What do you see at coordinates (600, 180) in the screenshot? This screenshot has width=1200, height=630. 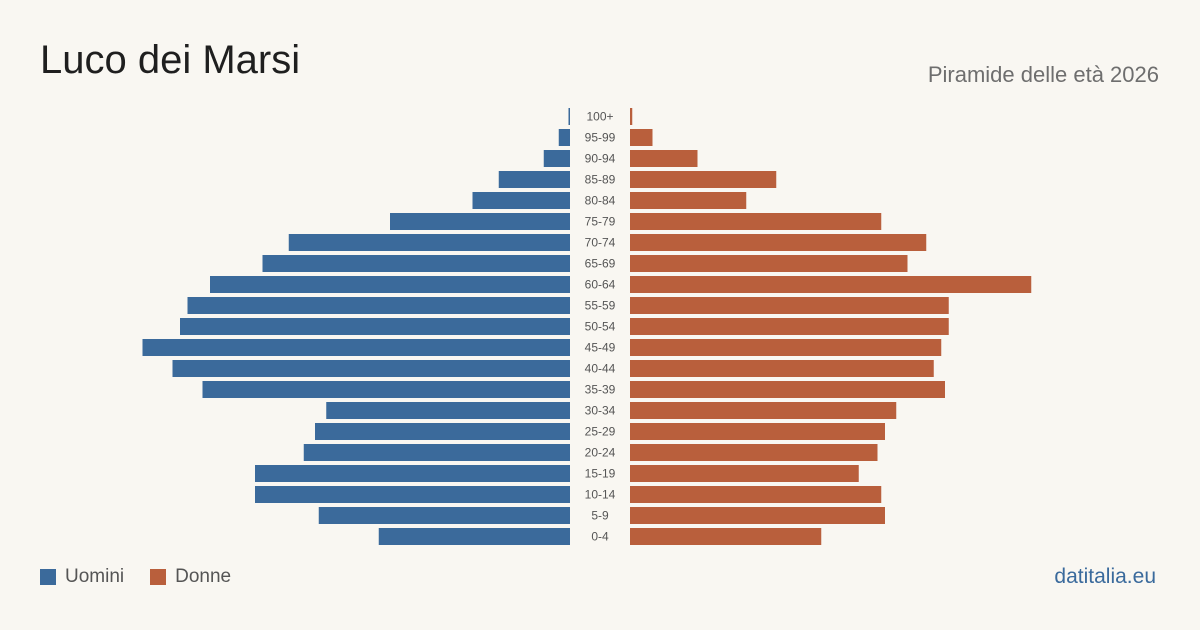 I see `age-label-85-89: 85-89` at bounding box center [600, 180].